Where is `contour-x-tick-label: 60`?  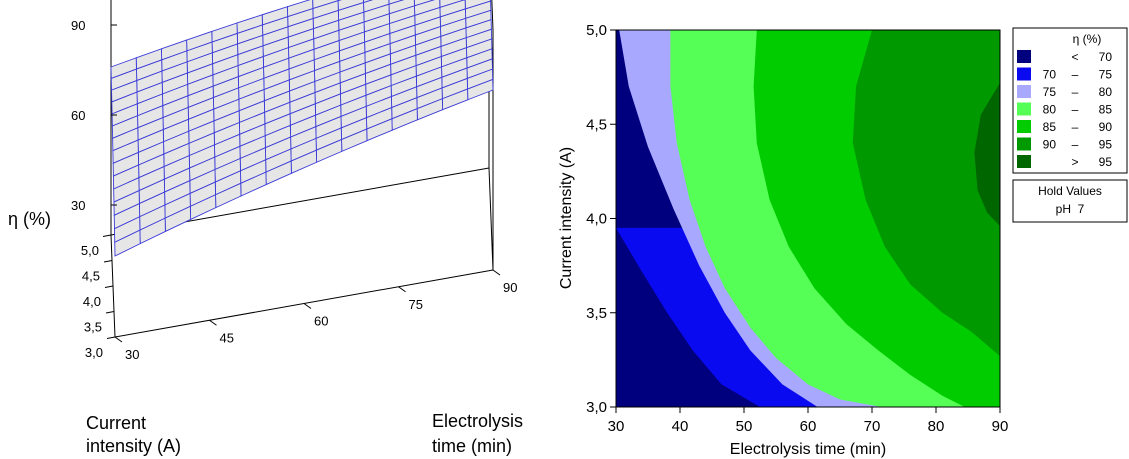 contour-x-tick-label: 60 is located at coordinates (808, 426).